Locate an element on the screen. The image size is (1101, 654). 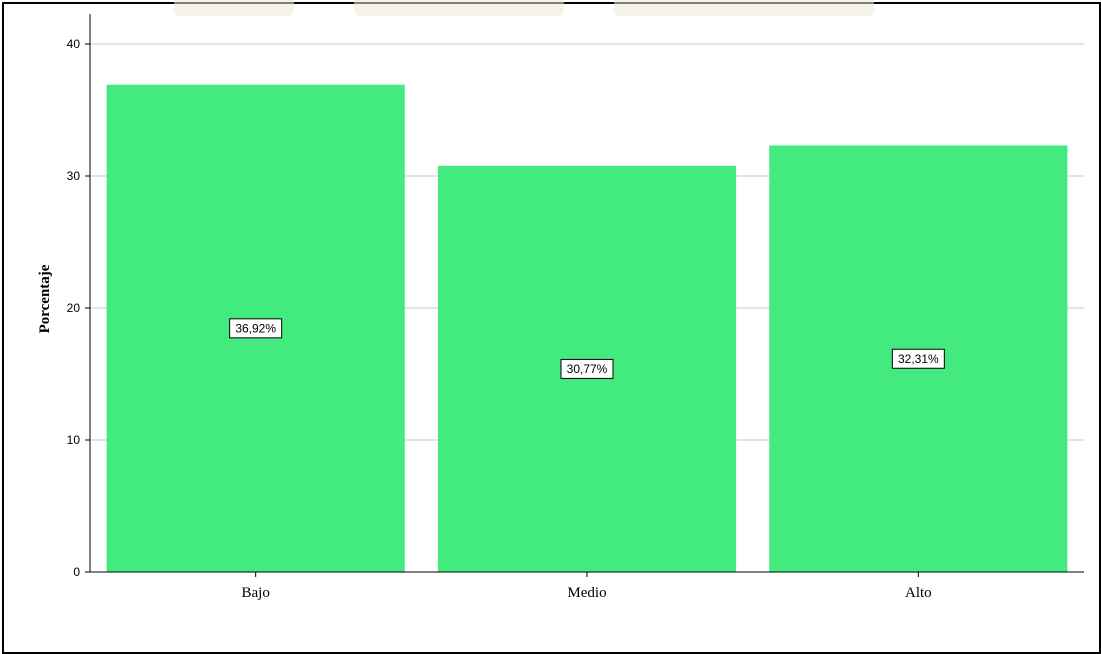
data-label: 36,92% is located at coordinates (255, 328).